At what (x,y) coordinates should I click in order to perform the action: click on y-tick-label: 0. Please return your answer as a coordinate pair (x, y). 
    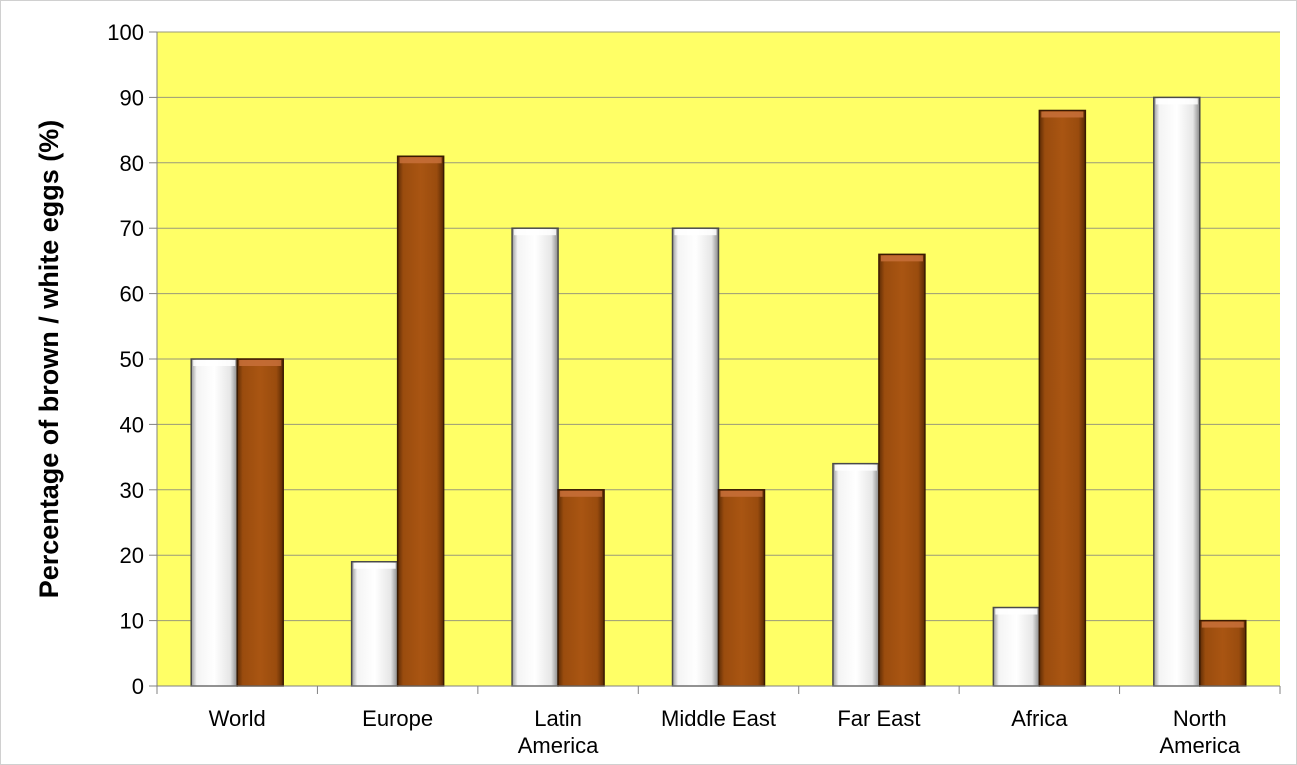
    Looking at the image, I should click on (138, 686).